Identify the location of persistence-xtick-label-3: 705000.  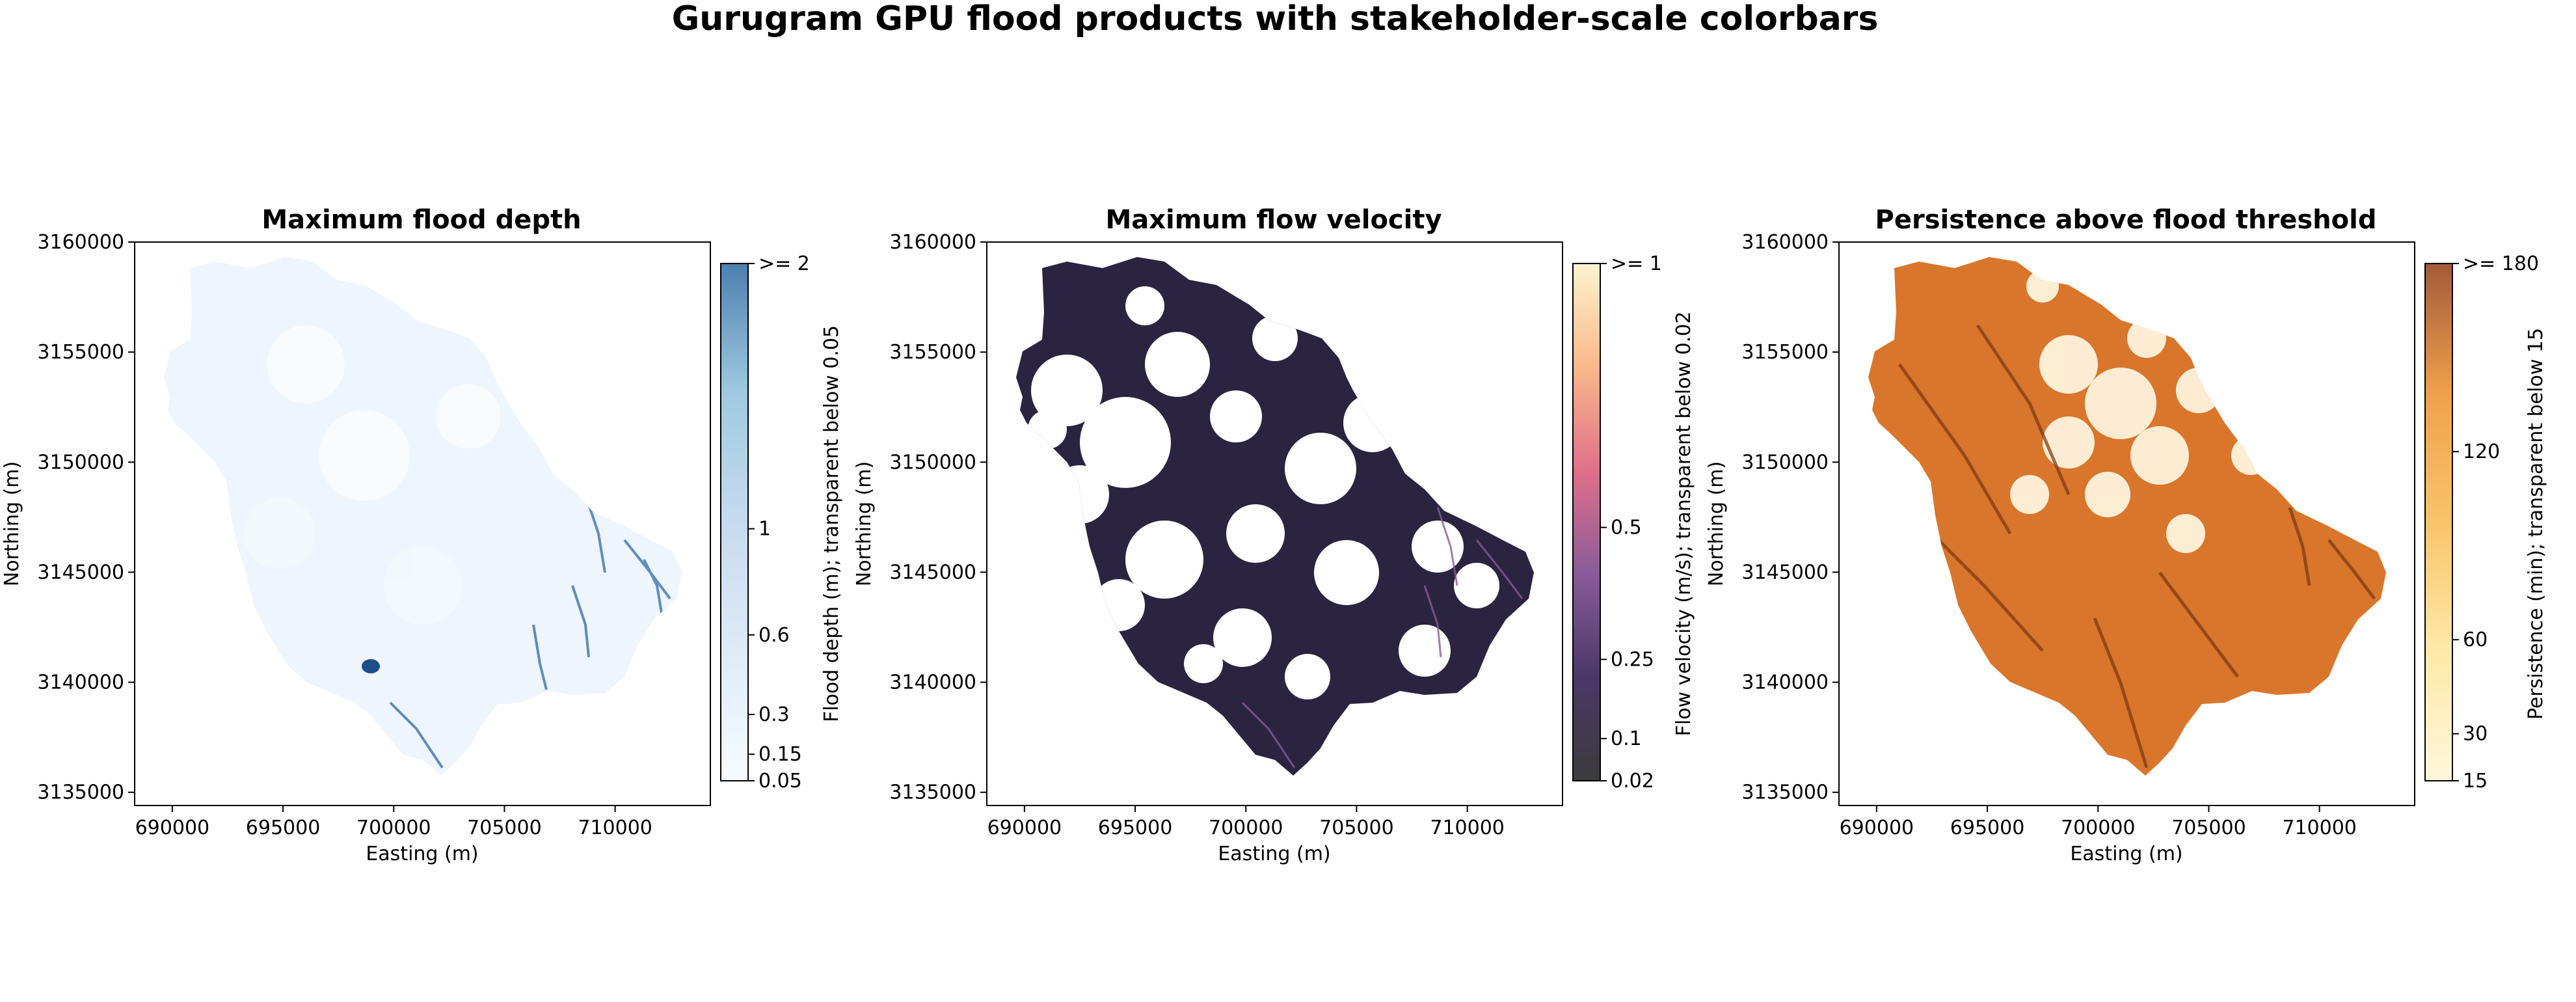
(2208, 828).